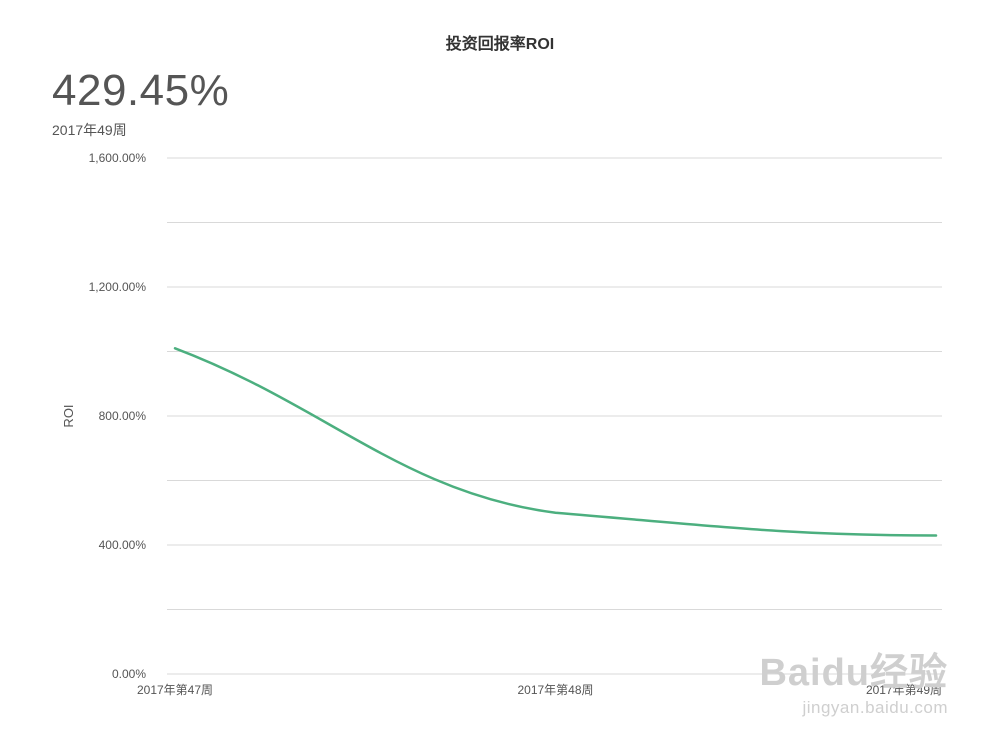 The image size is (1000, 747). I want to click on y-tick-label: 800.00%, so click(123, 416).